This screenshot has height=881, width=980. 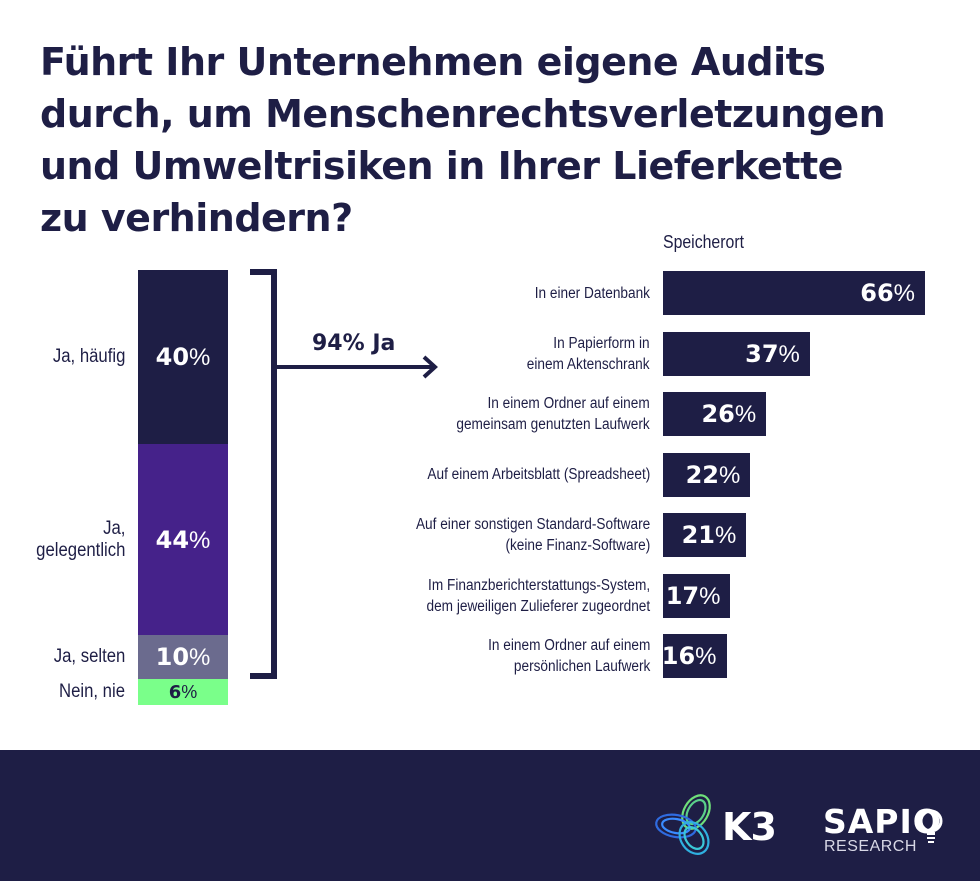 I want to click on k3-logo-text: K3, so click(x=749, y=827).